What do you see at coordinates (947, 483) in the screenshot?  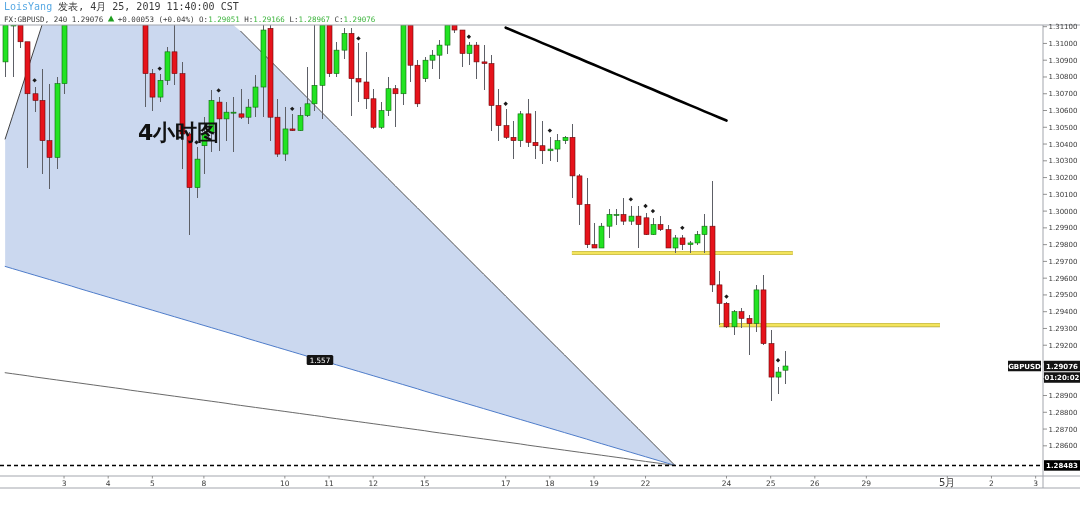 I see `x-tick-label: 5月` at bounding box center [947, 483].